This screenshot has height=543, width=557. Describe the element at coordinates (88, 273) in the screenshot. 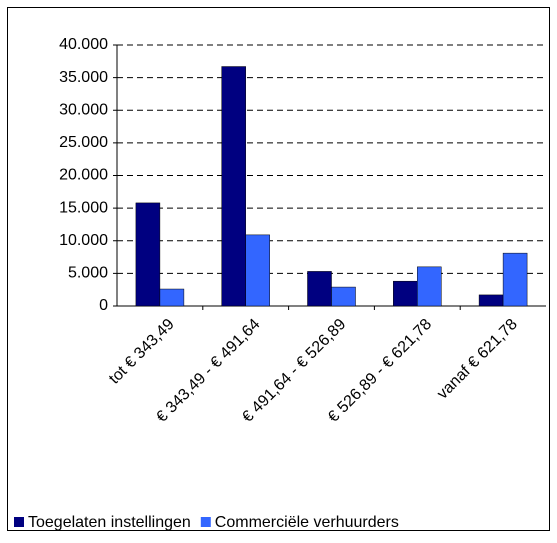

I see `y-tick-label: 5.000` at that location.